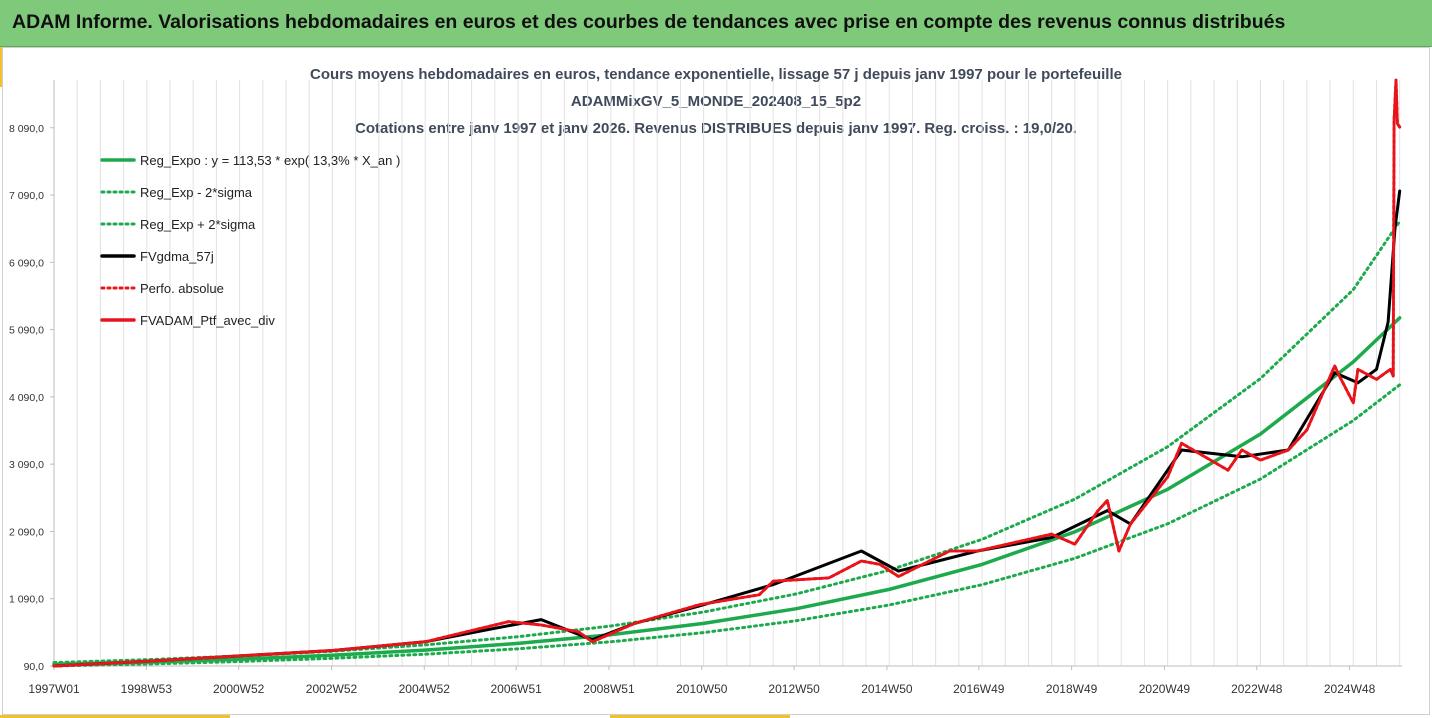 The width and height of the screenshot is (1432, 718). I want to click on x-tick-label: 1997W01, so click(54, 689).